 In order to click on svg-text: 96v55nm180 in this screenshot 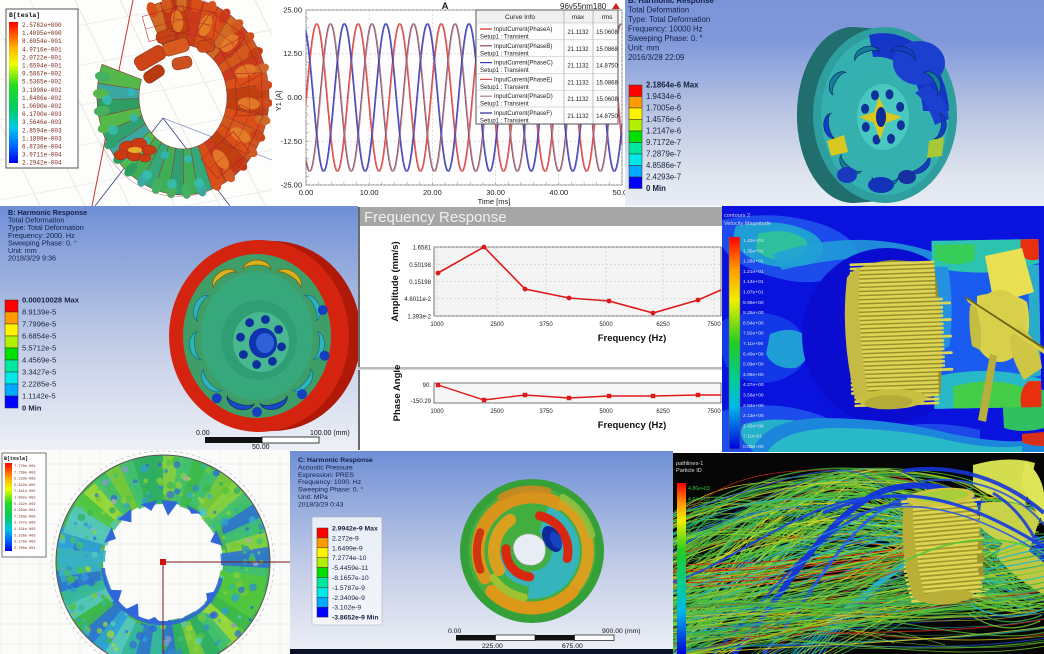, I will do `click(583, 6)`.